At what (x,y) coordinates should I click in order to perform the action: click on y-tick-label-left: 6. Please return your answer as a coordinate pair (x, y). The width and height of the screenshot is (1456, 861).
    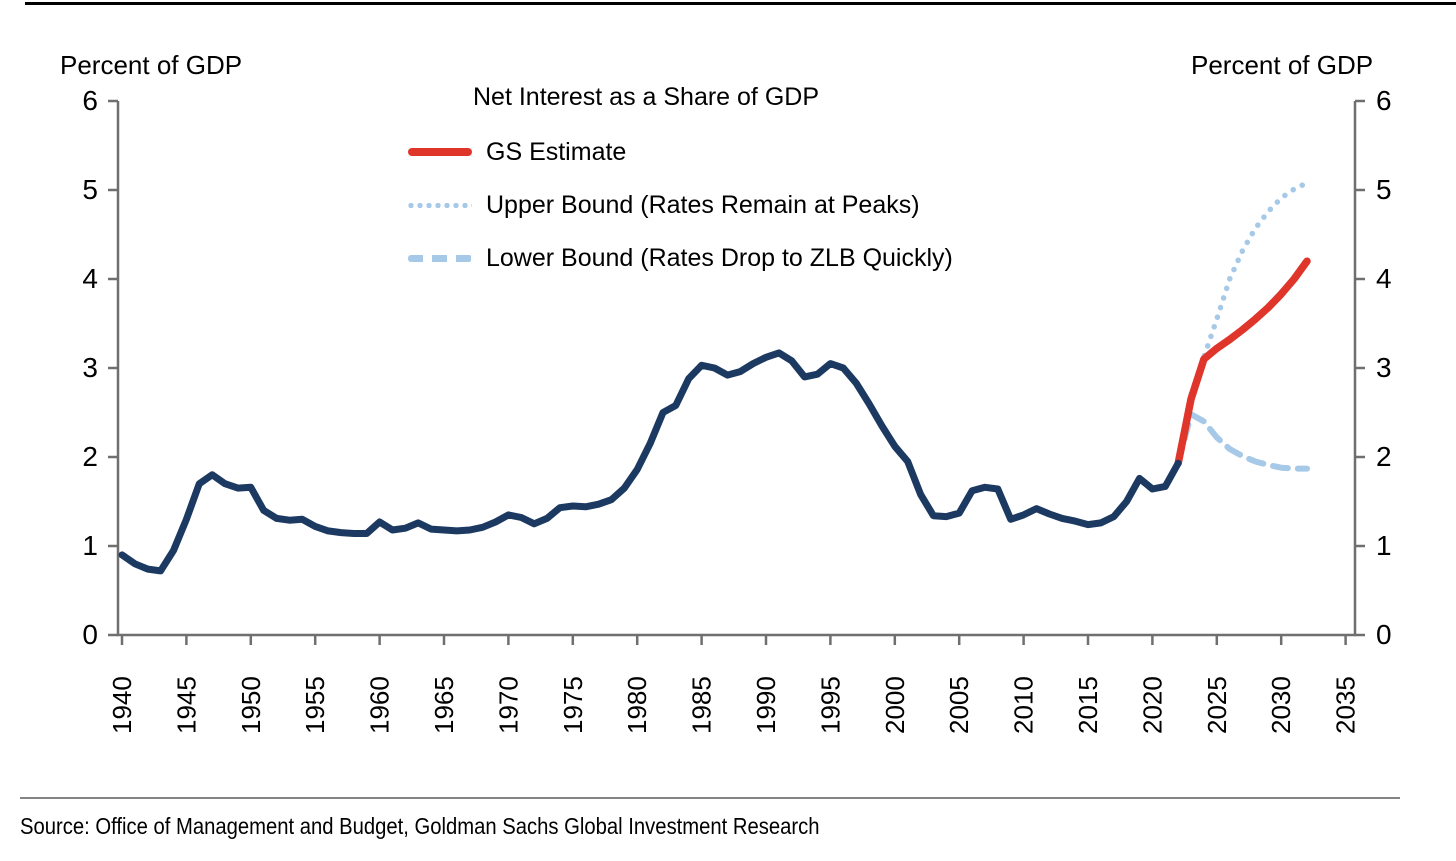
    Looking at the image, I should click on (90, 100).